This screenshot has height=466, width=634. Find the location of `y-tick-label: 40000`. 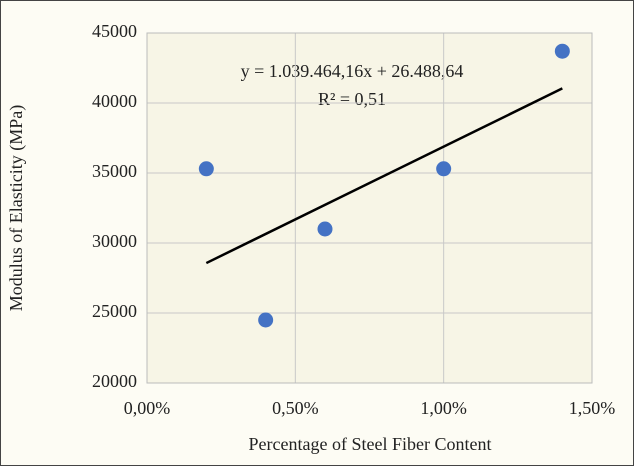

y-tick-label: 40000 is located at coordinates (114, 101).